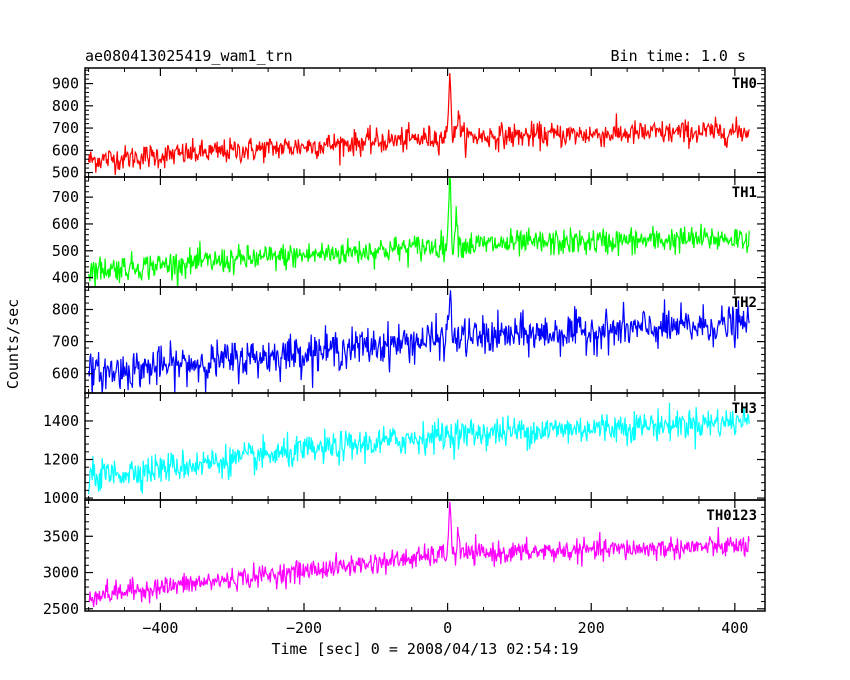 Image resolution: width=850 pixels, height=680 pixels. I want to click on y-axis-label: Counts/sec, so click(13, 344).